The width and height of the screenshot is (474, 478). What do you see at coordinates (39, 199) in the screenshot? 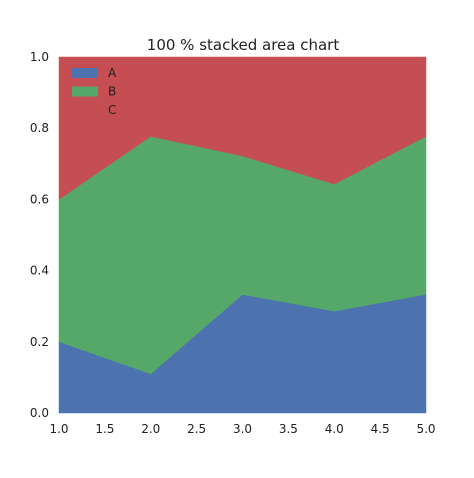
I see `y-tick-label: 0.6` at bounding box center [39, 199].